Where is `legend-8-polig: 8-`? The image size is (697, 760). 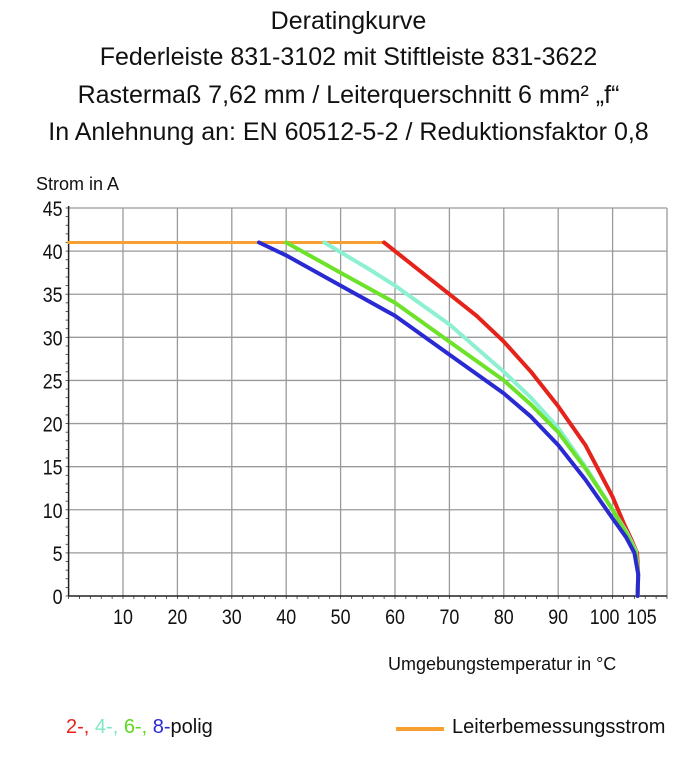
legend-8-polig: 8- is located at coordinates (161, 727).